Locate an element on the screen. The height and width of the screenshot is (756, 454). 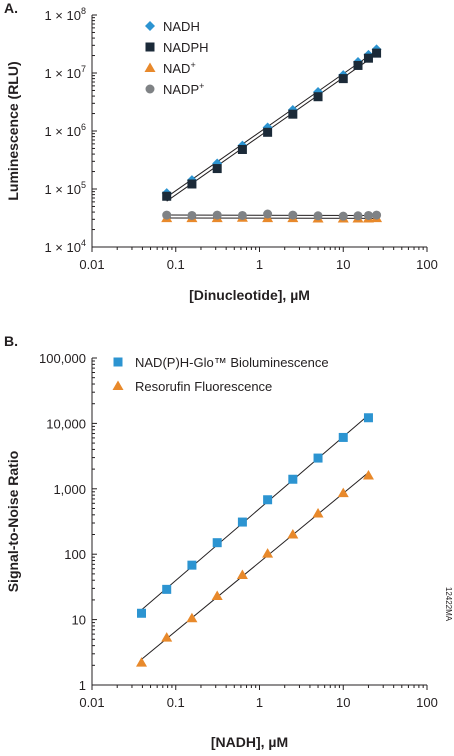
y-tick-label: 1 × 10⁵ is located at coordinates (65, 188).